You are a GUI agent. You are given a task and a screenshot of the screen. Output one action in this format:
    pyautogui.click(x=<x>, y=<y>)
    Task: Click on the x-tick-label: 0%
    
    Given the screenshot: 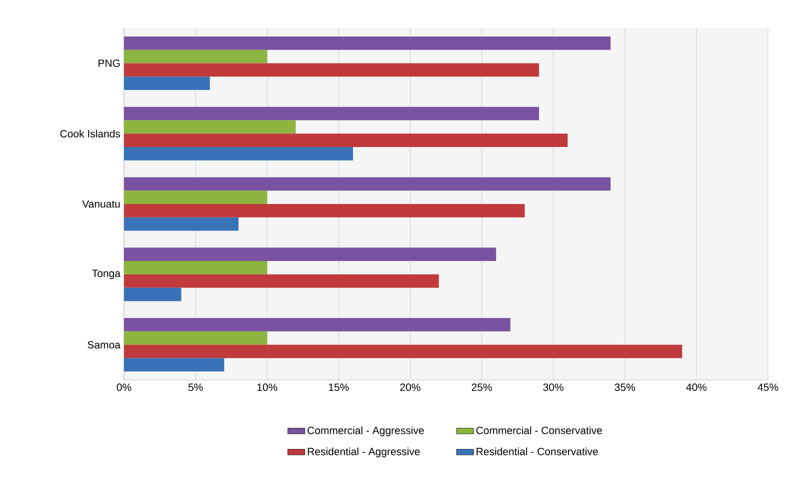 What is the action you would take?
    pyautogui.click(x=124, y=387)
    